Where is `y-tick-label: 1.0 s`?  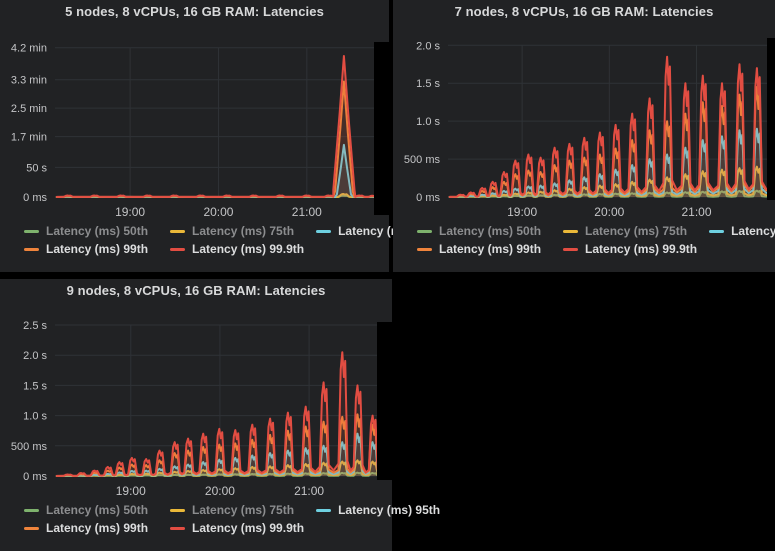 y-tick-label: 1.0 s is located at coordinates (35, 417).